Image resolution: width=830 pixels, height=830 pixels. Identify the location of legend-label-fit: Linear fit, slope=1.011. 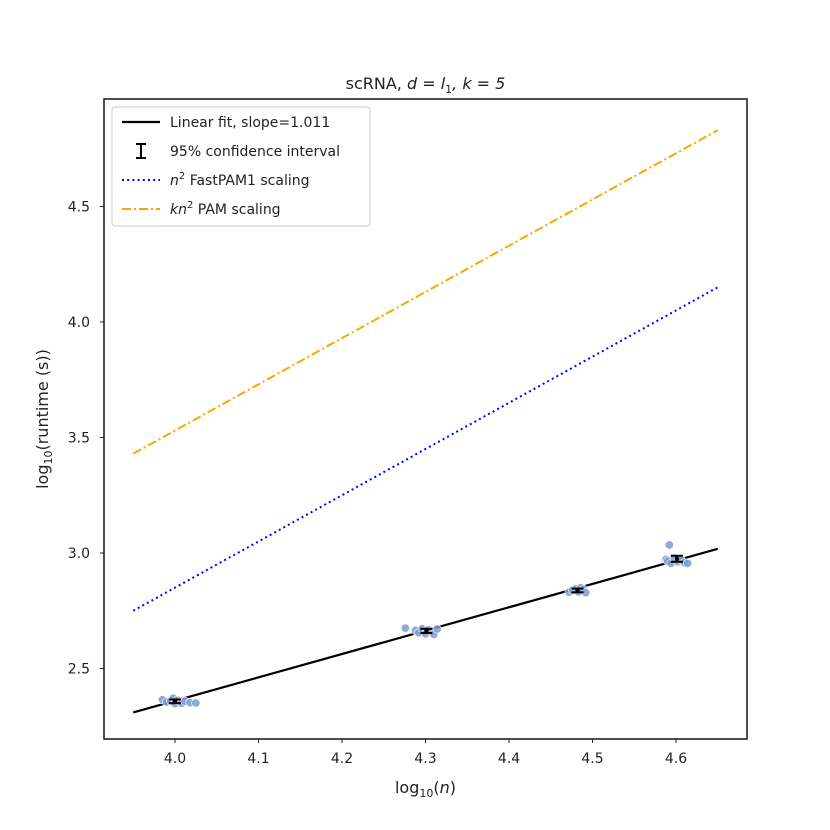
(250, 123).